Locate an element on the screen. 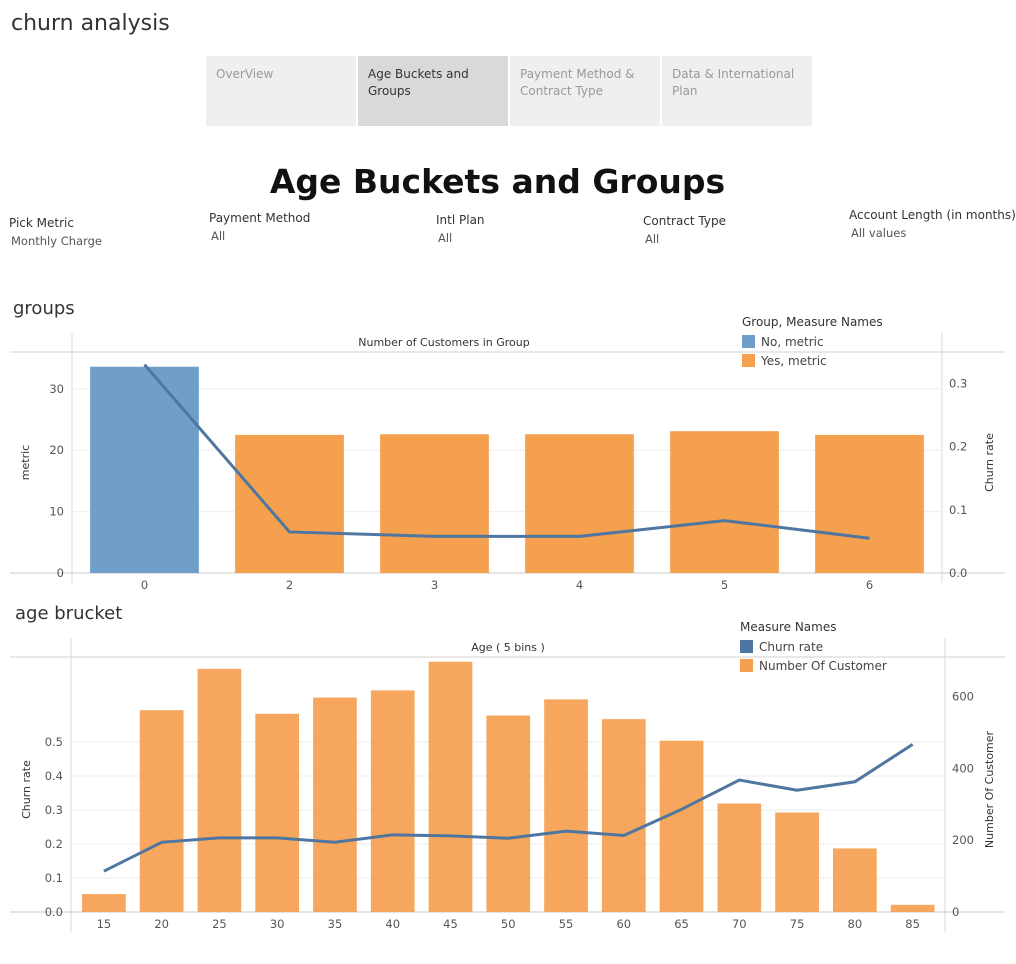  x-tick-label: 55 is located at coordinates (566, 924).